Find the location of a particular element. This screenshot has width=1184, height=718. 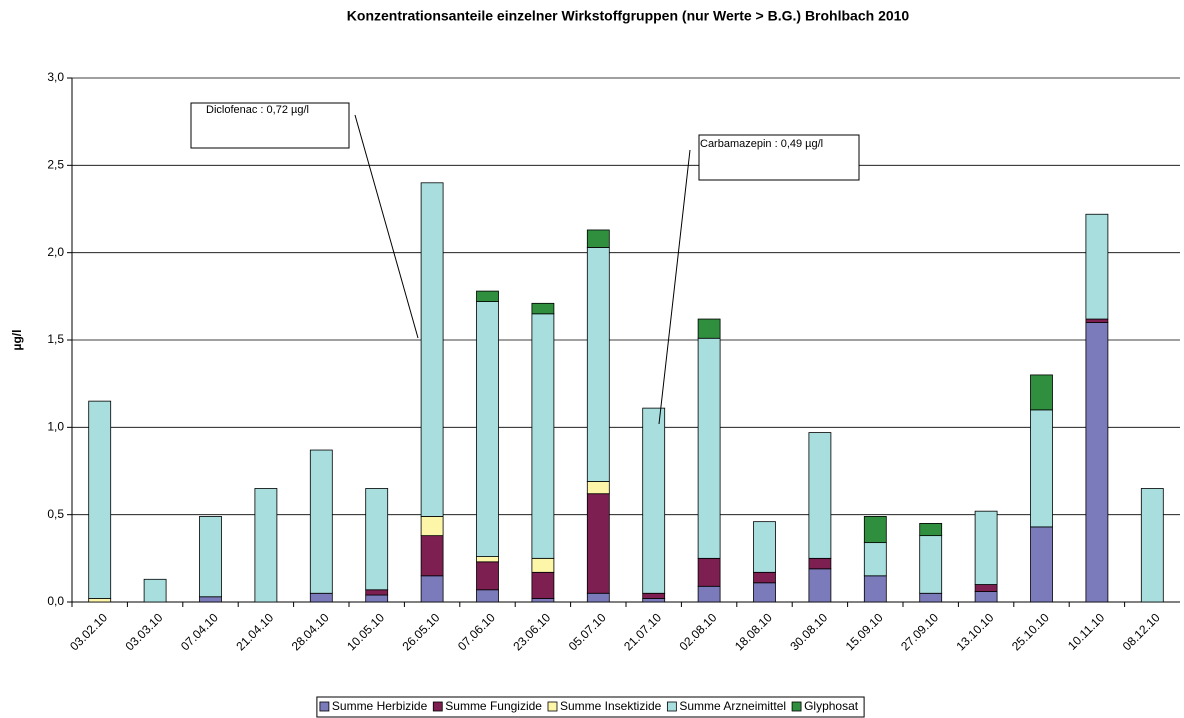

y-tick-label: 2,0 is located at coordinates (55, 252).